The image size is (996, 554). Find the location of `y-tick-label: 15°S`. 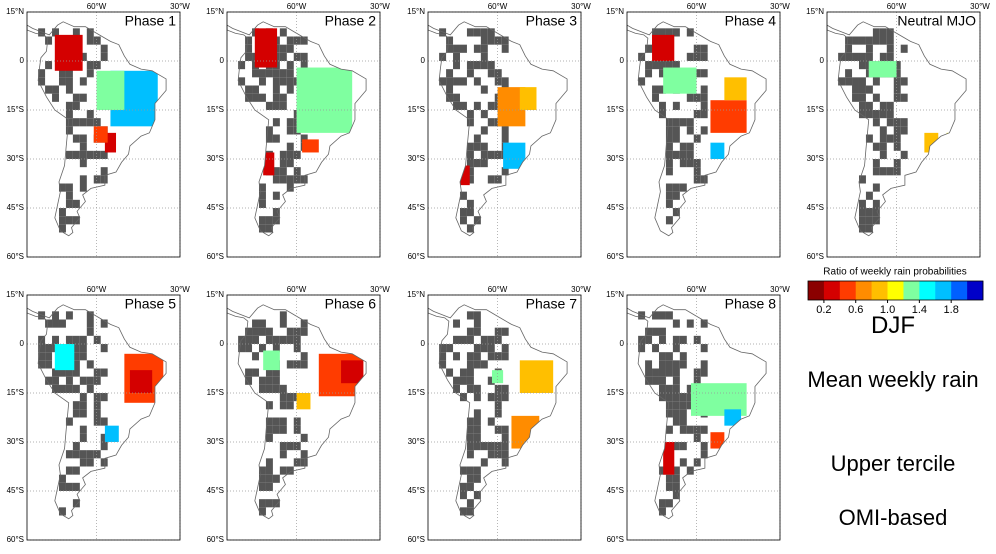

y-tick-label: 15°S is located at coordinates (615, 109).